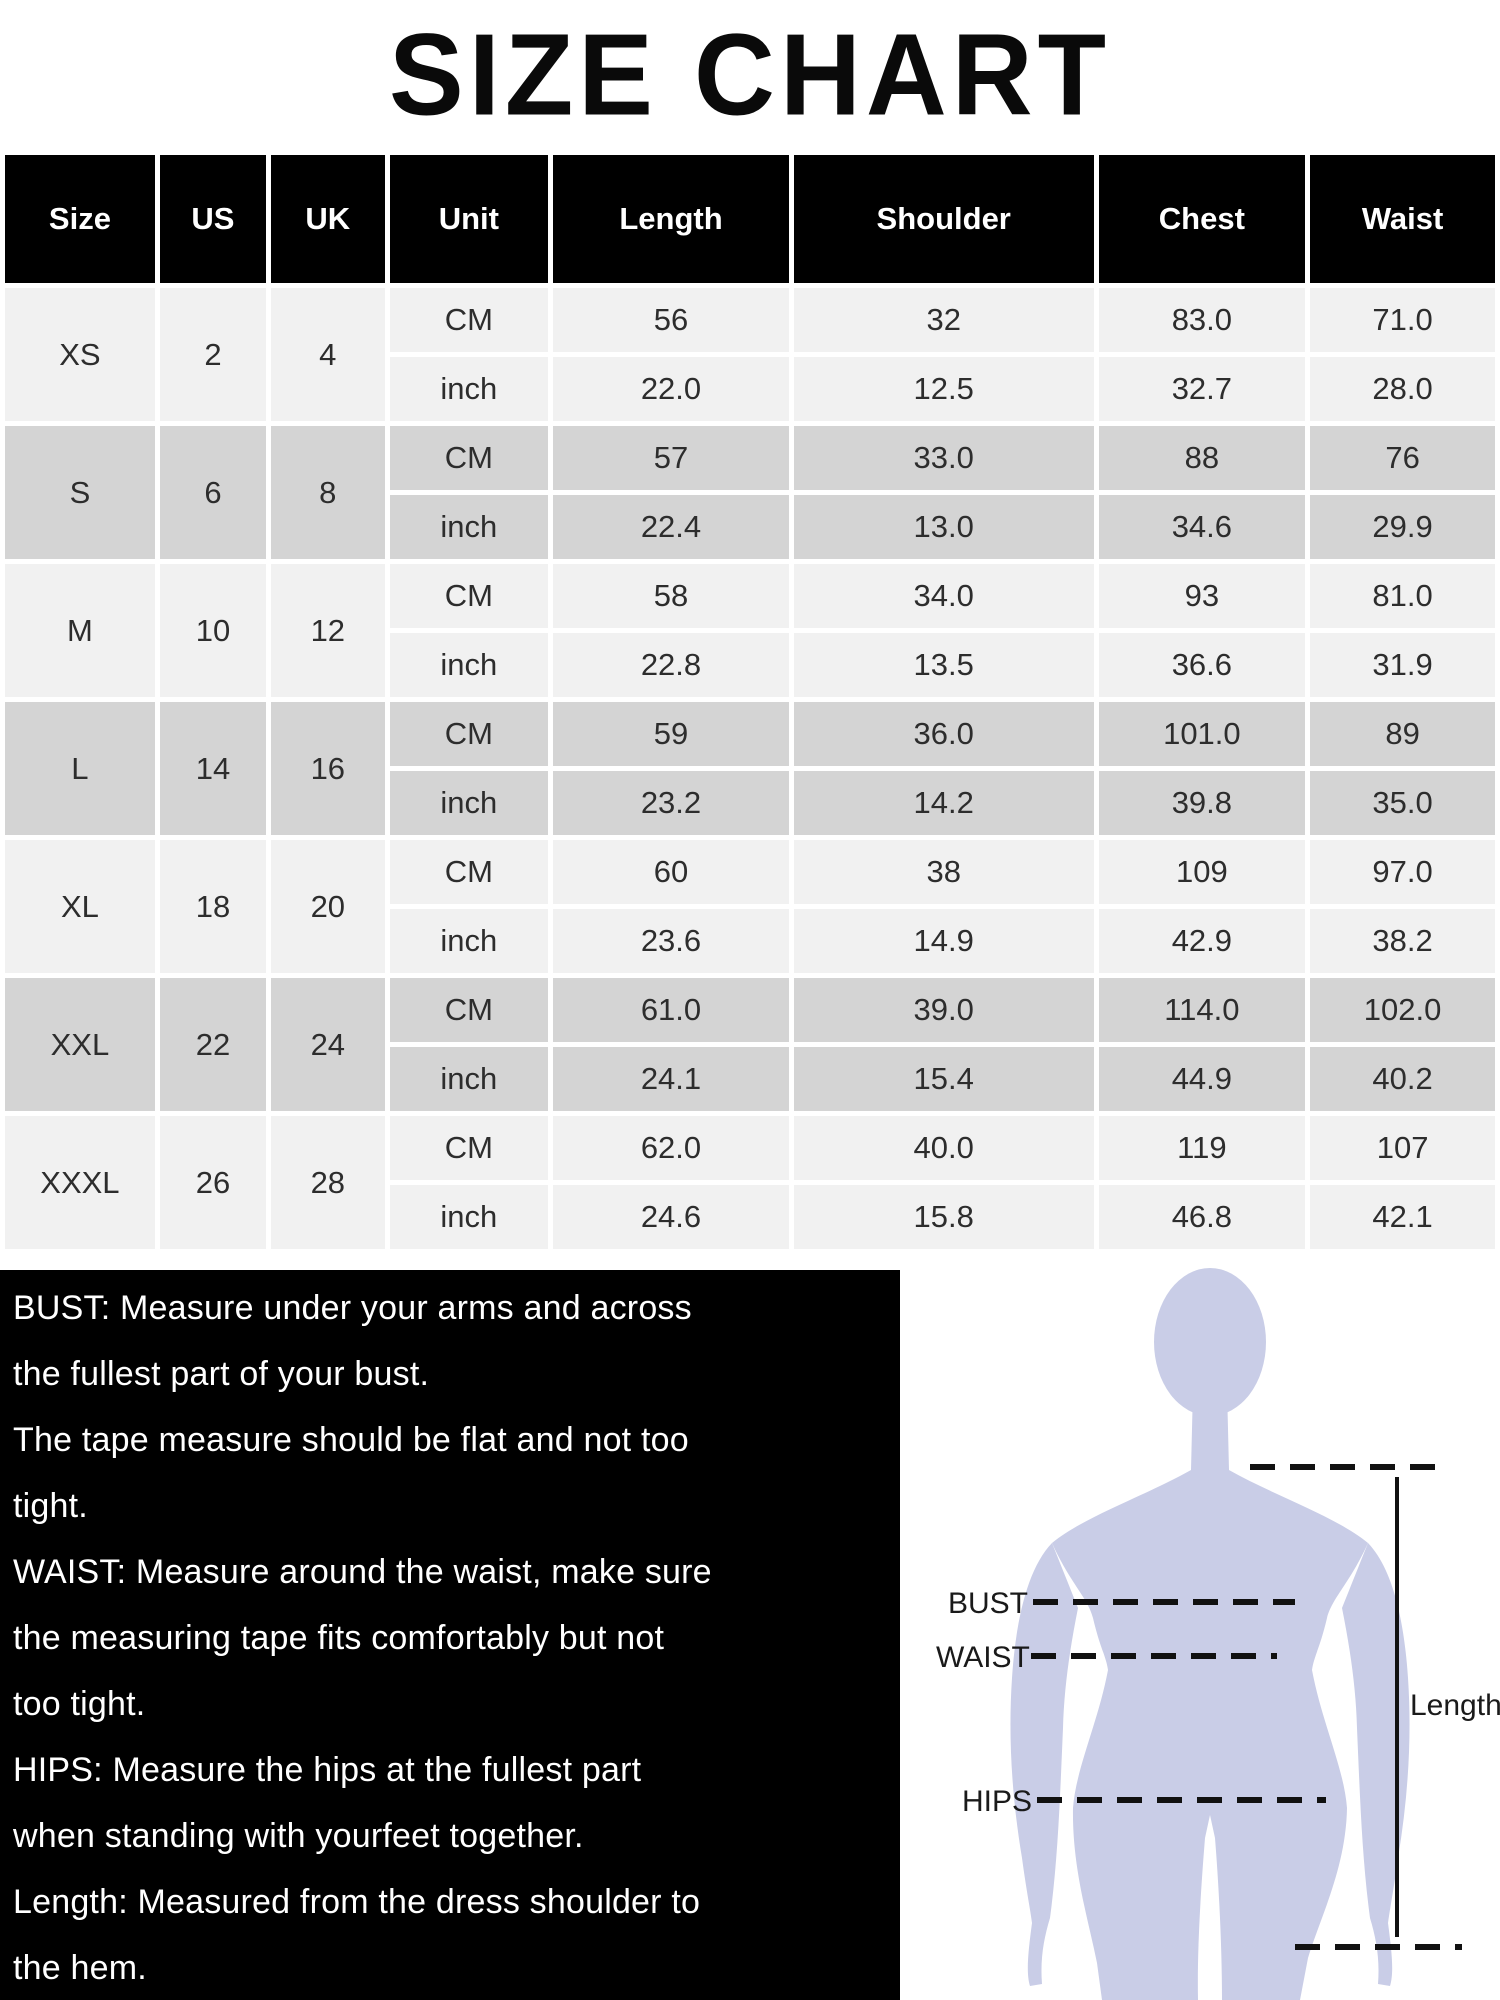 The height and width of the screenshot is (2000, 1500). I want to click on shoulder-value: 14.2, so click(943, 803).